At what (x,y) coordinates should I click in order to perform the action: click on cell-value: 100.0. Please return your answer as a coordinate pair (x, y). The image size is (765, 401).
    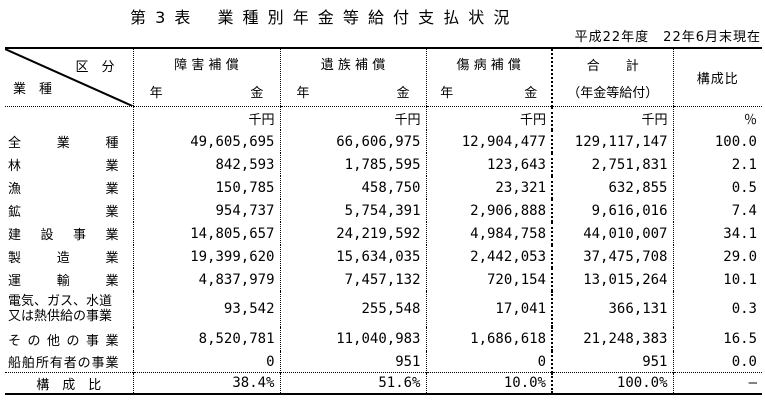
    Looking at the image, I should click on (717, 141).